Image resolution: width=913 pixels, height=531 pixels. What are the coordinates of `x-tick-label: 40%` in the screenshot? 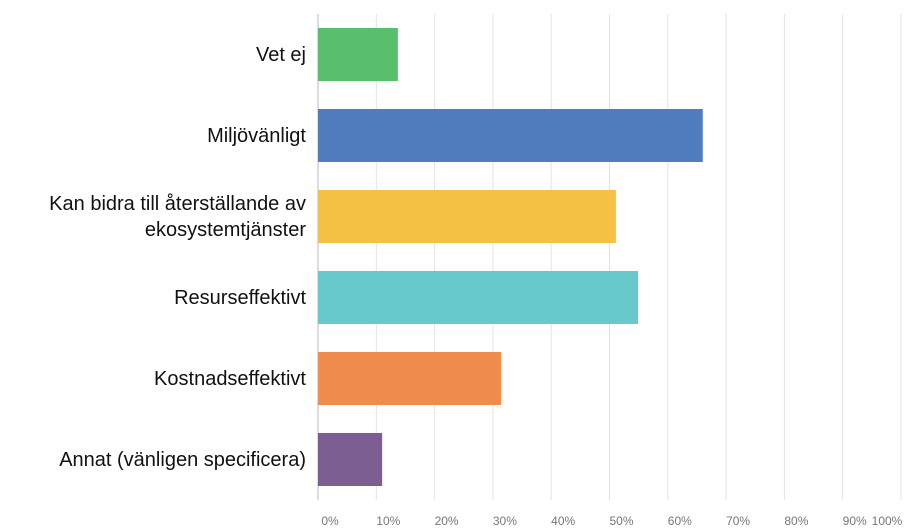 It's located at (563, 521).